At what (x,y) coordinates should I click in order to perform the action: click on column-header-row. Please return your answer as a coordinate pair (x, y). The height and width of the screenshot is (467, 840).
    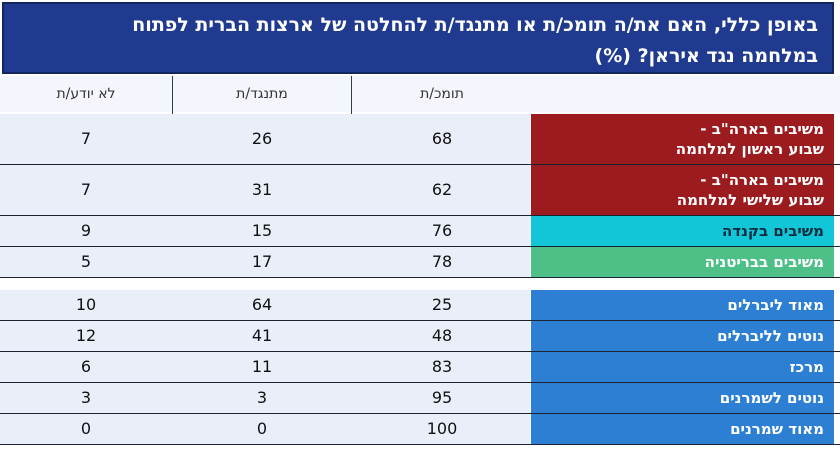
    Looking at the image, I should click on (420, 94).